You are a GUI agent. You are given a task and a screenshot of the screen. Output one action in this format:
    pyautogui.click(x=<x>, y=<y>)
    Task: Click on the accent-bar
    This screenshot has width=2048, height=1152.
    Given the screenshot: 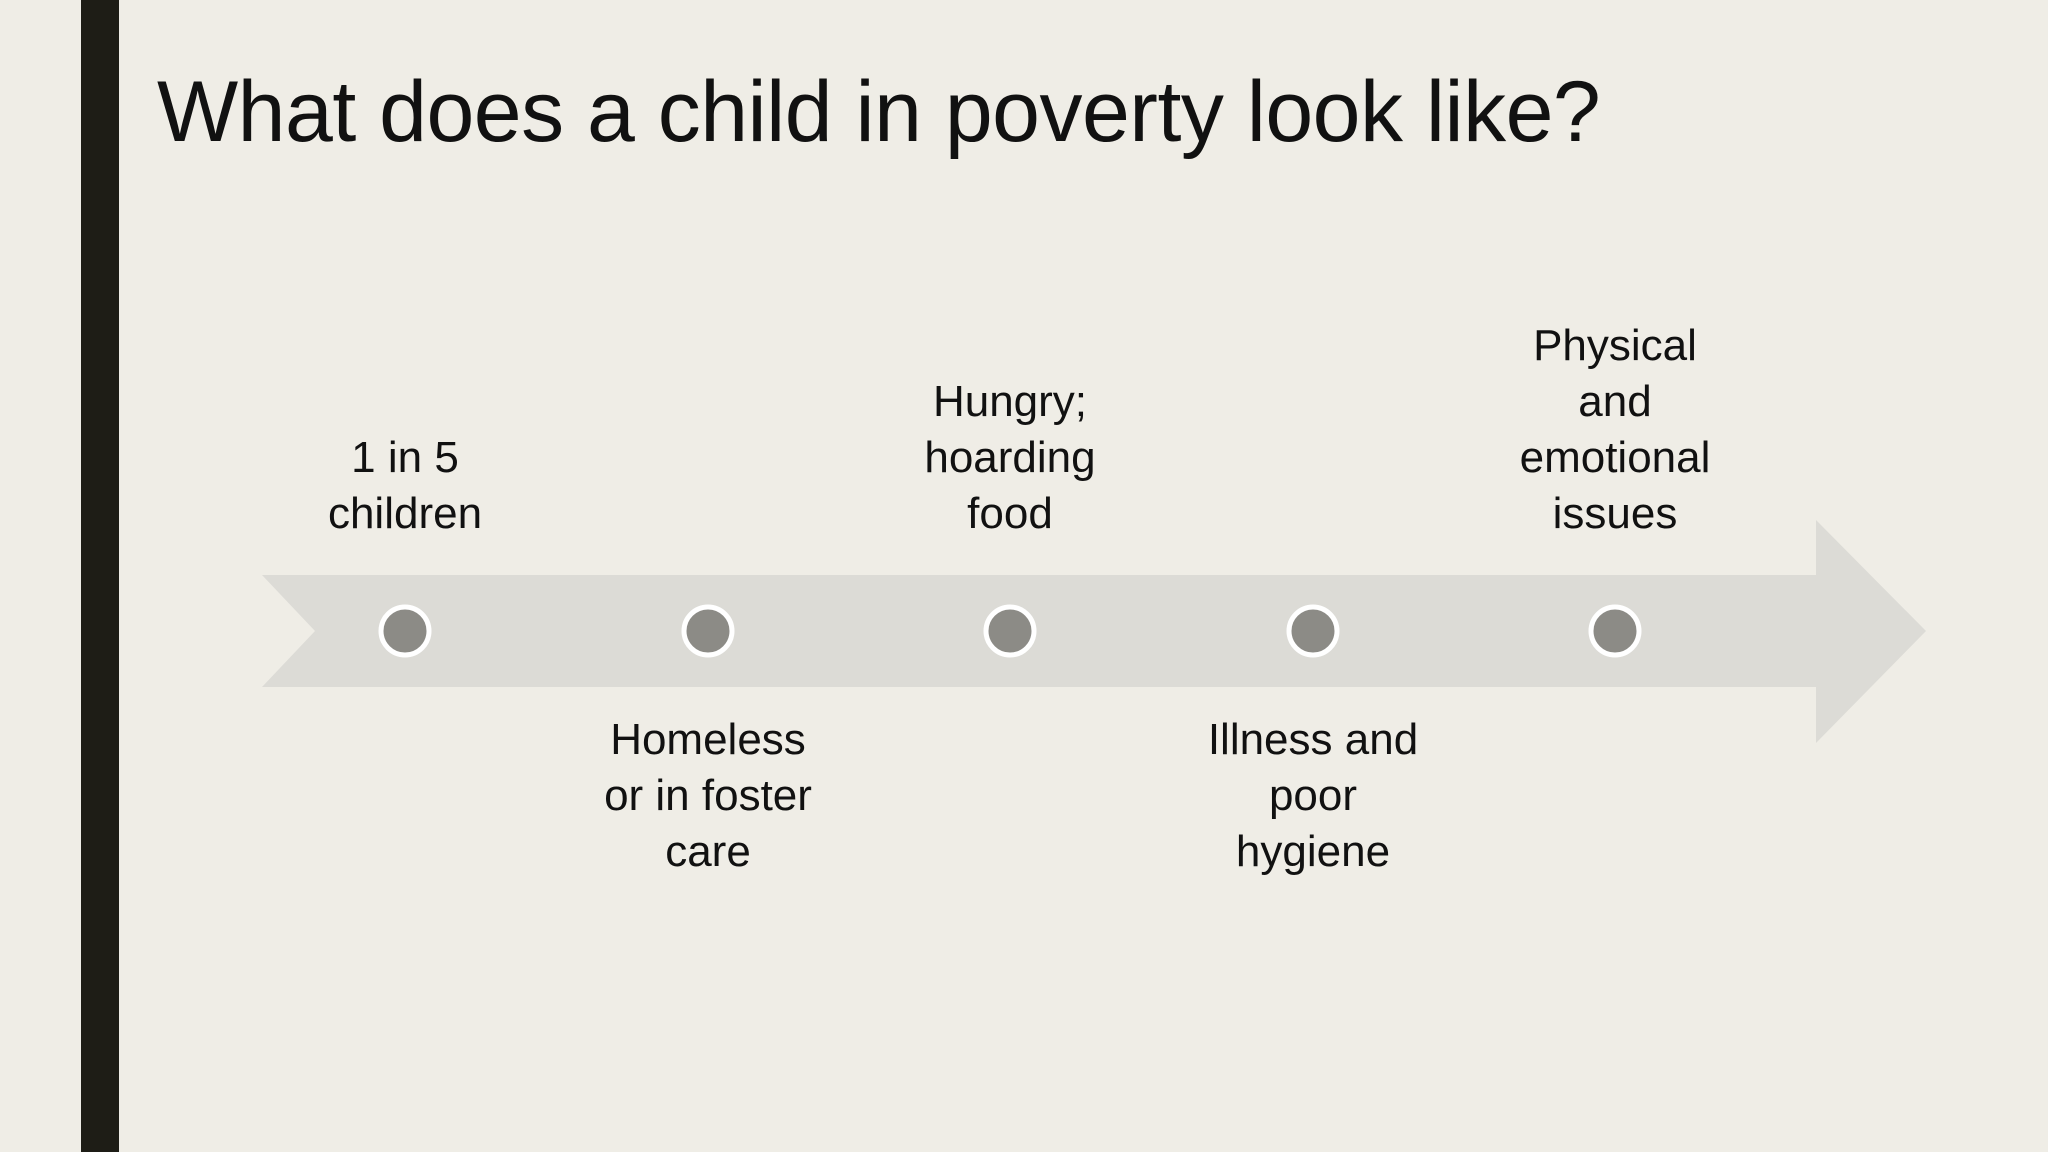 What is the action you would take?
    pyautogui.click(x=100, y=576)
    